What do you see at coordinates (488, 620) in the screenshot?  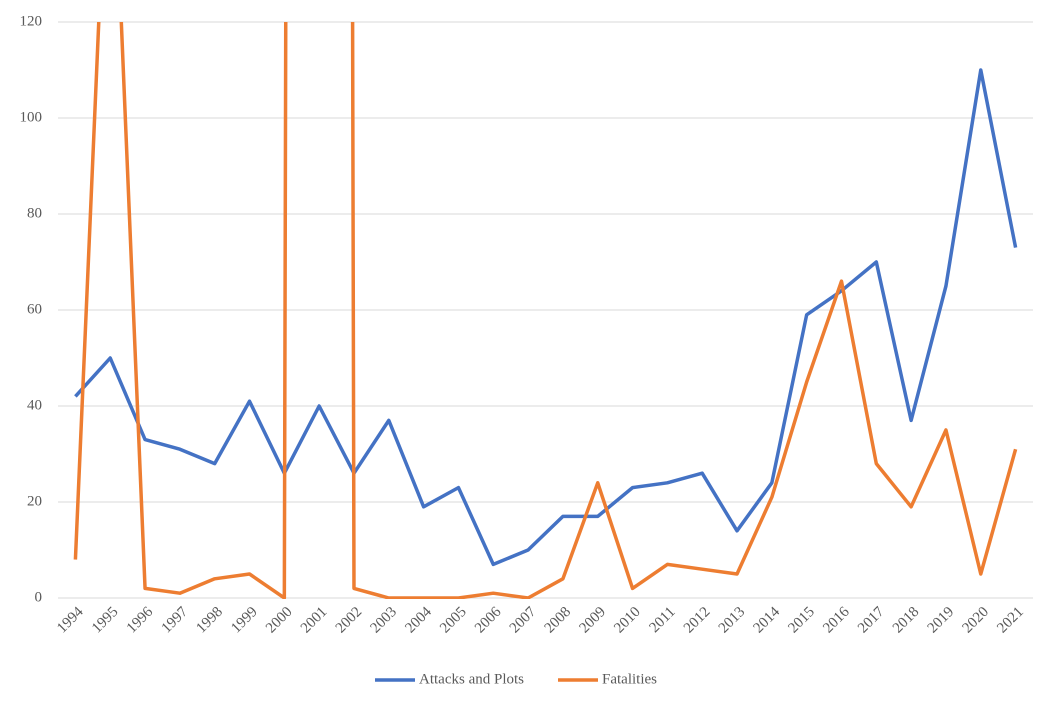 I see `x-tick-label: 2006` at bounding box center [488, 620].